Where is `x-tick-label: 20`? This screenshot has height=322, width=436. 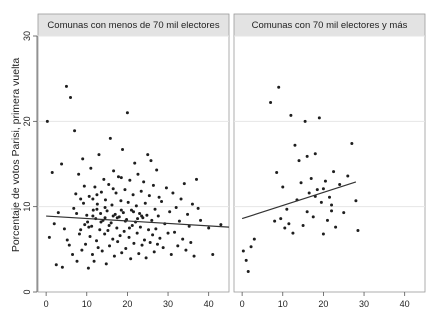
x-tick-label: 20 is located at coordinates (127, 304).